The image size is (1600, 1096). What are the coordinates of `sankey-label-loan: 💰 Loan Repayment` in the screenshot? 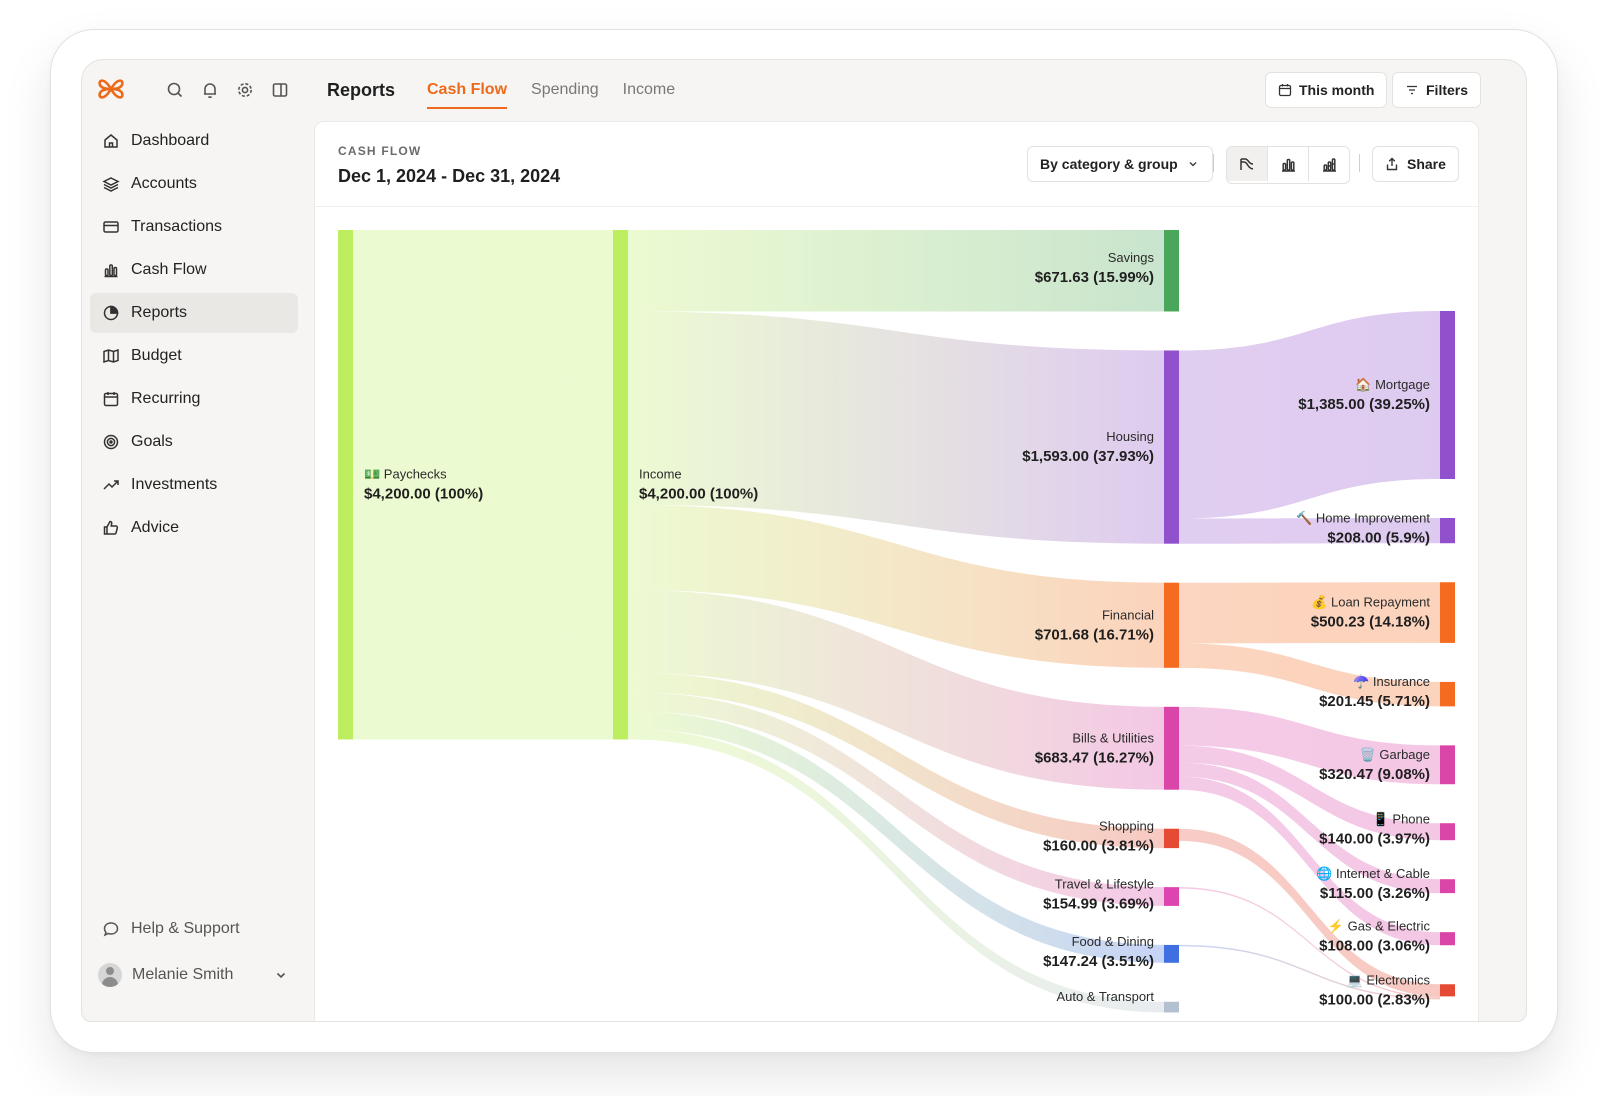 It's located at (1370, 603).